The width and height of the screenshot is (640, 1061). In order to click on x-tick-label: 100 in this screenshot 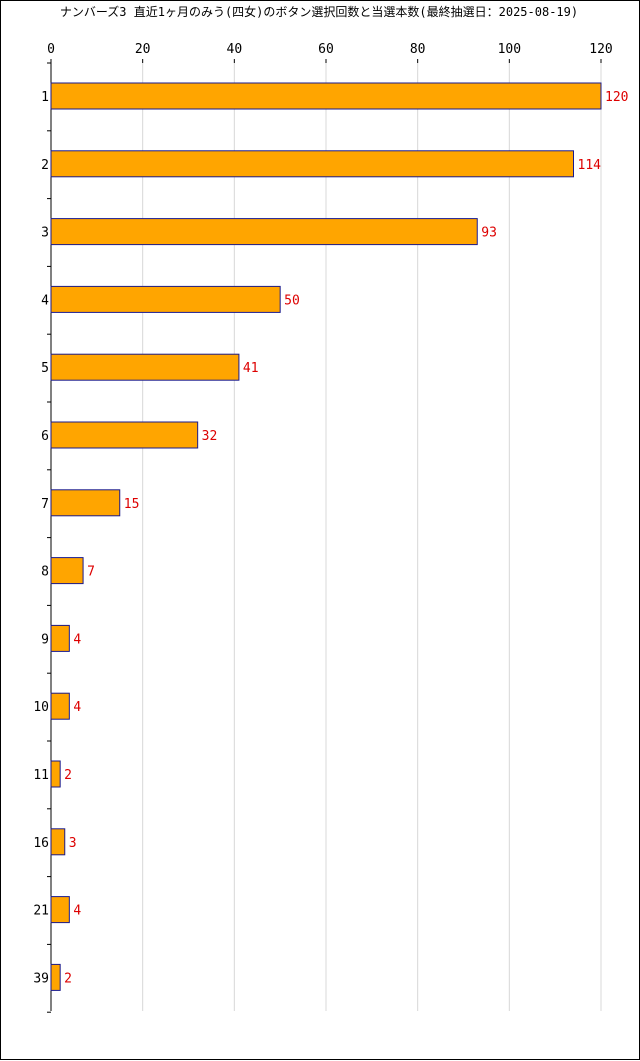, I will do `click(509, 49)`.